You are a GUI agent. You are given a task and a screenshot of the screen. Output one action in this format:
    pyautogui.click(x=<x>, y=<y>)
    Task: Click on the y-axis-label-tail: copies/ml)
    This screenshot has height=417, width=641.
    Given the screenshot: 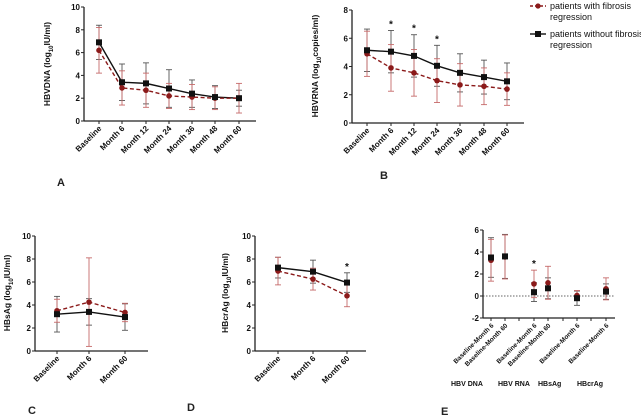 What is the action you would take?
    pyautogui.click(x=315, y=35)
    